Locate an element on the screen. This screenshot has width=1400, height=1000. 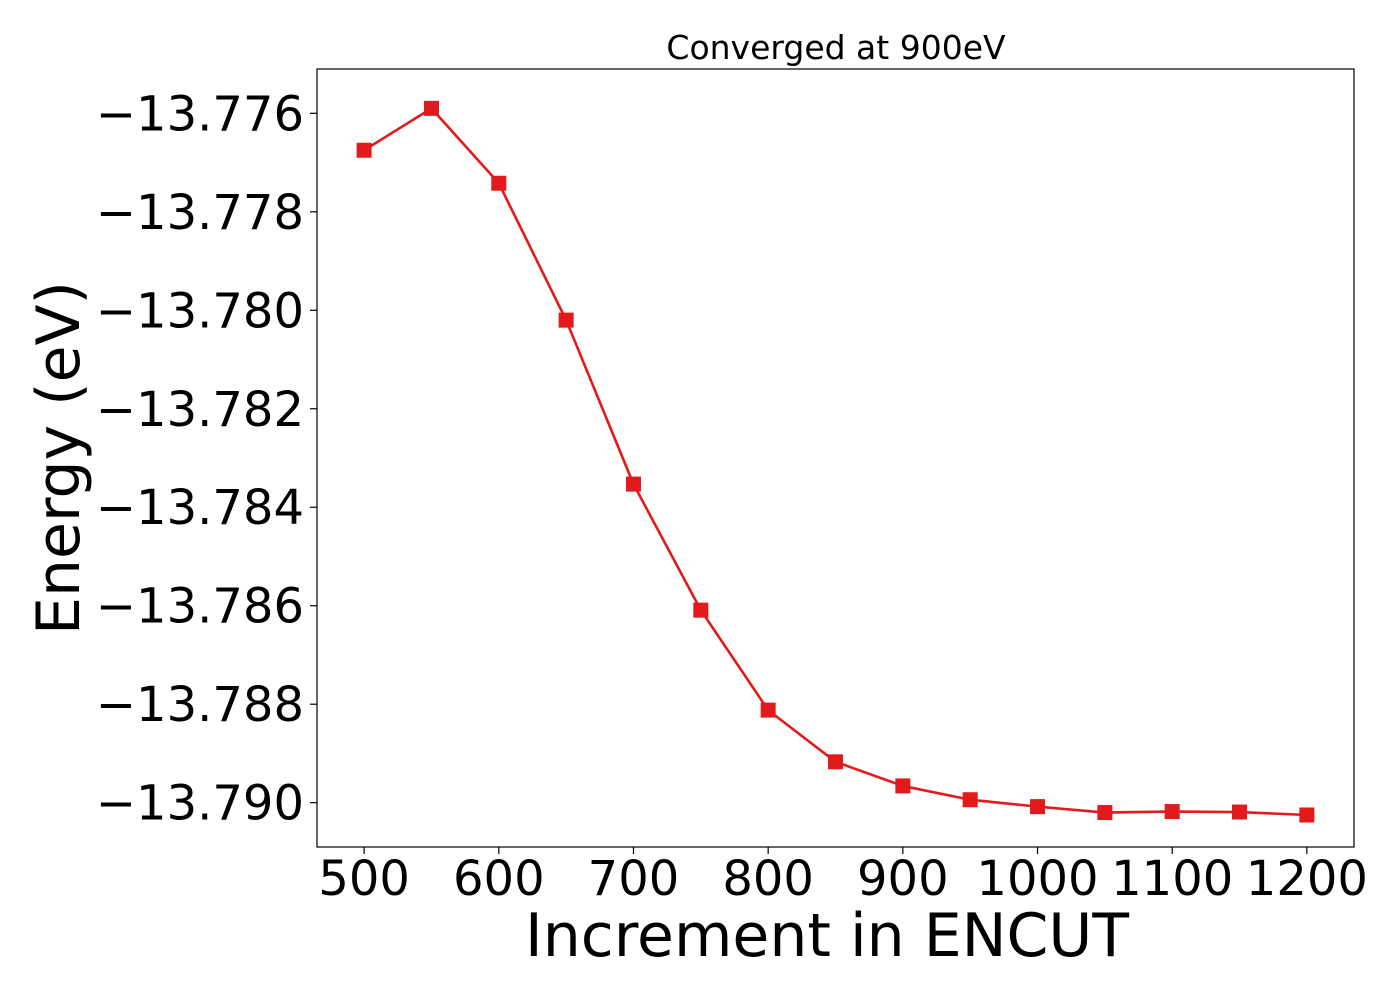
y-tick-label: −13.780 is located at coordinates (200, 311).